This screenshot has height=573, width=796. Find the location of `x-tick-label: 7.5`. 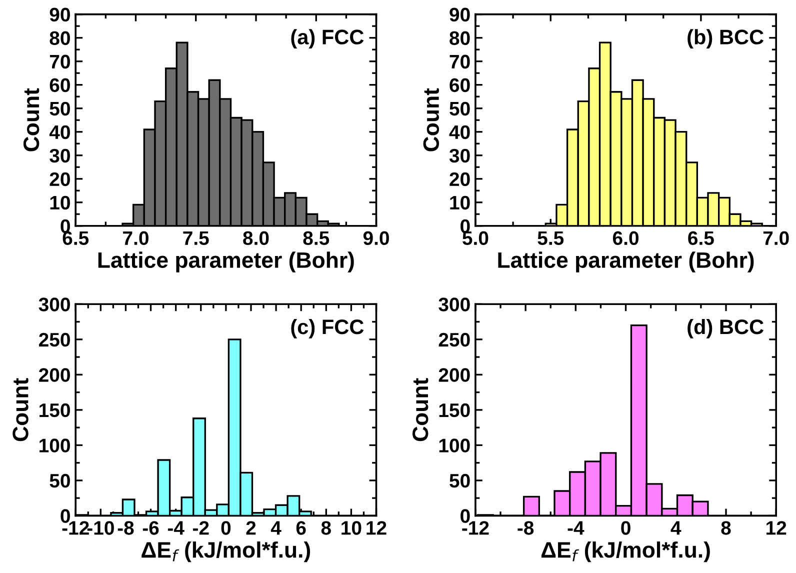

x-tick-label: 7.5 is located at coordinates (196, 238).